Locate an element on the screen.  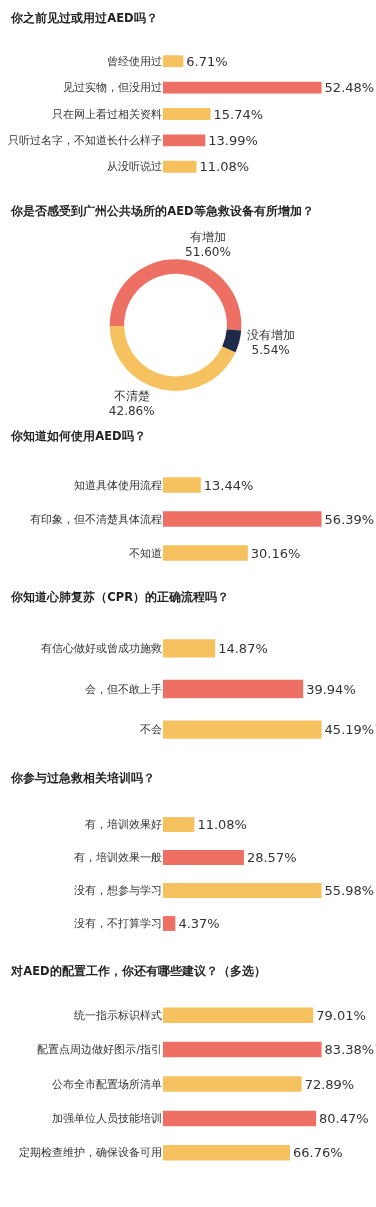
data-label: 52.48% is located at coordinates (349, 88).